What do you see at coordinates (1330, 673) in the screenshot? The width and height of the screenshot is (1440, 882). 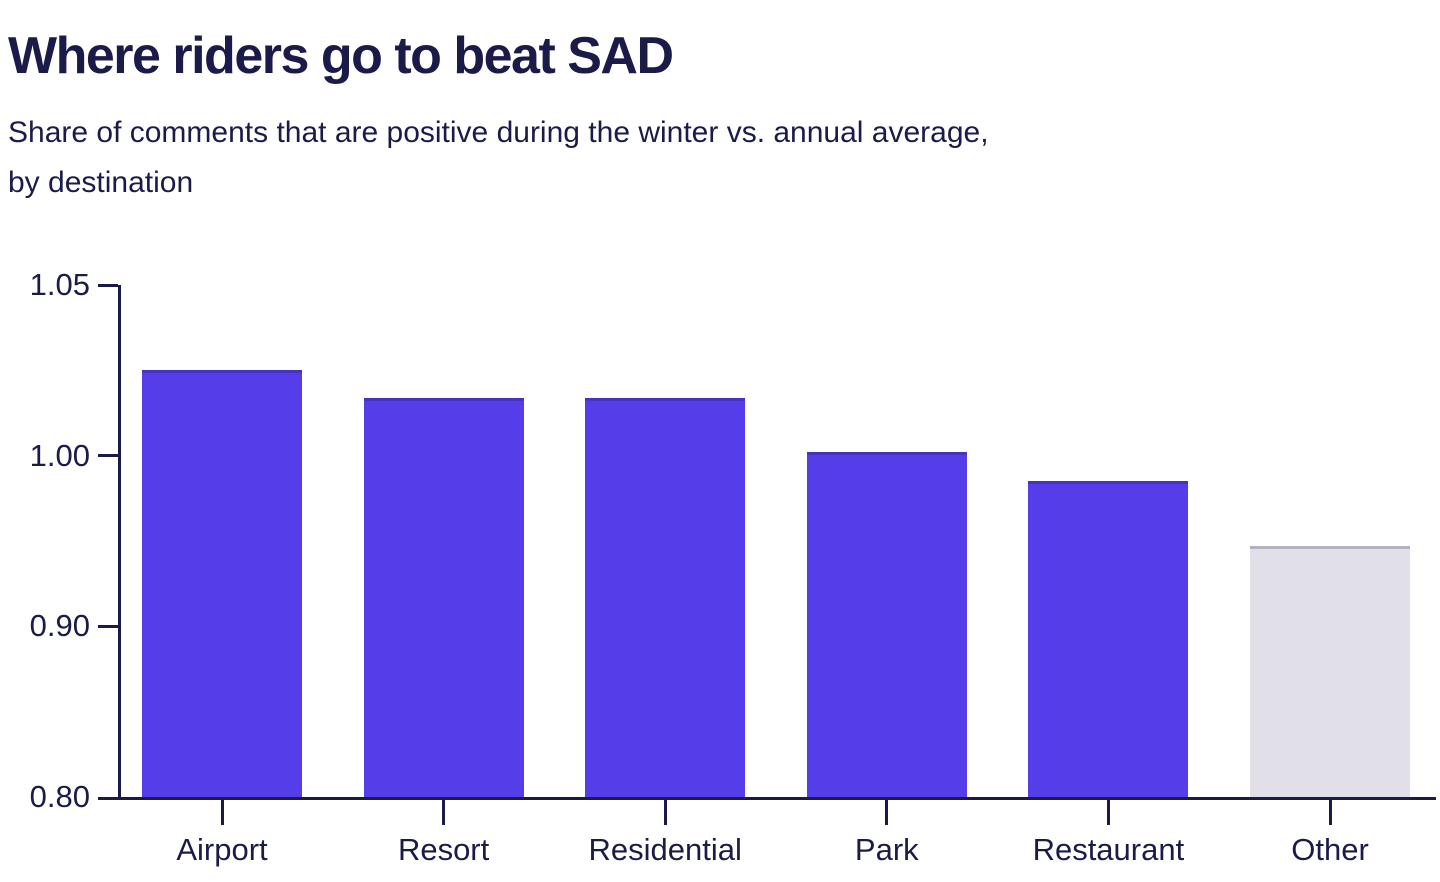 I see `bar-other` at bounding box center [1330, 673].